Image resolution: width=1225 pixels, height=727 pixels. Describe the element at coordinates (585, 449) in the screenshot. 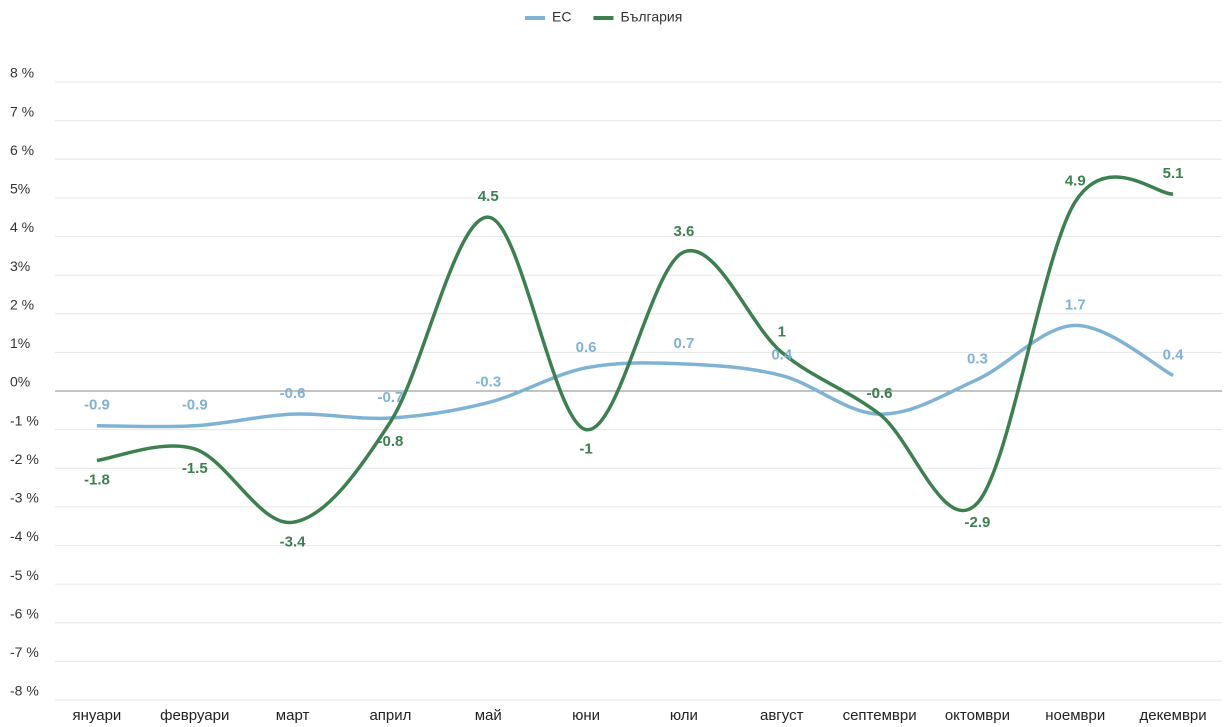

I see `data-label: -1` at that location.